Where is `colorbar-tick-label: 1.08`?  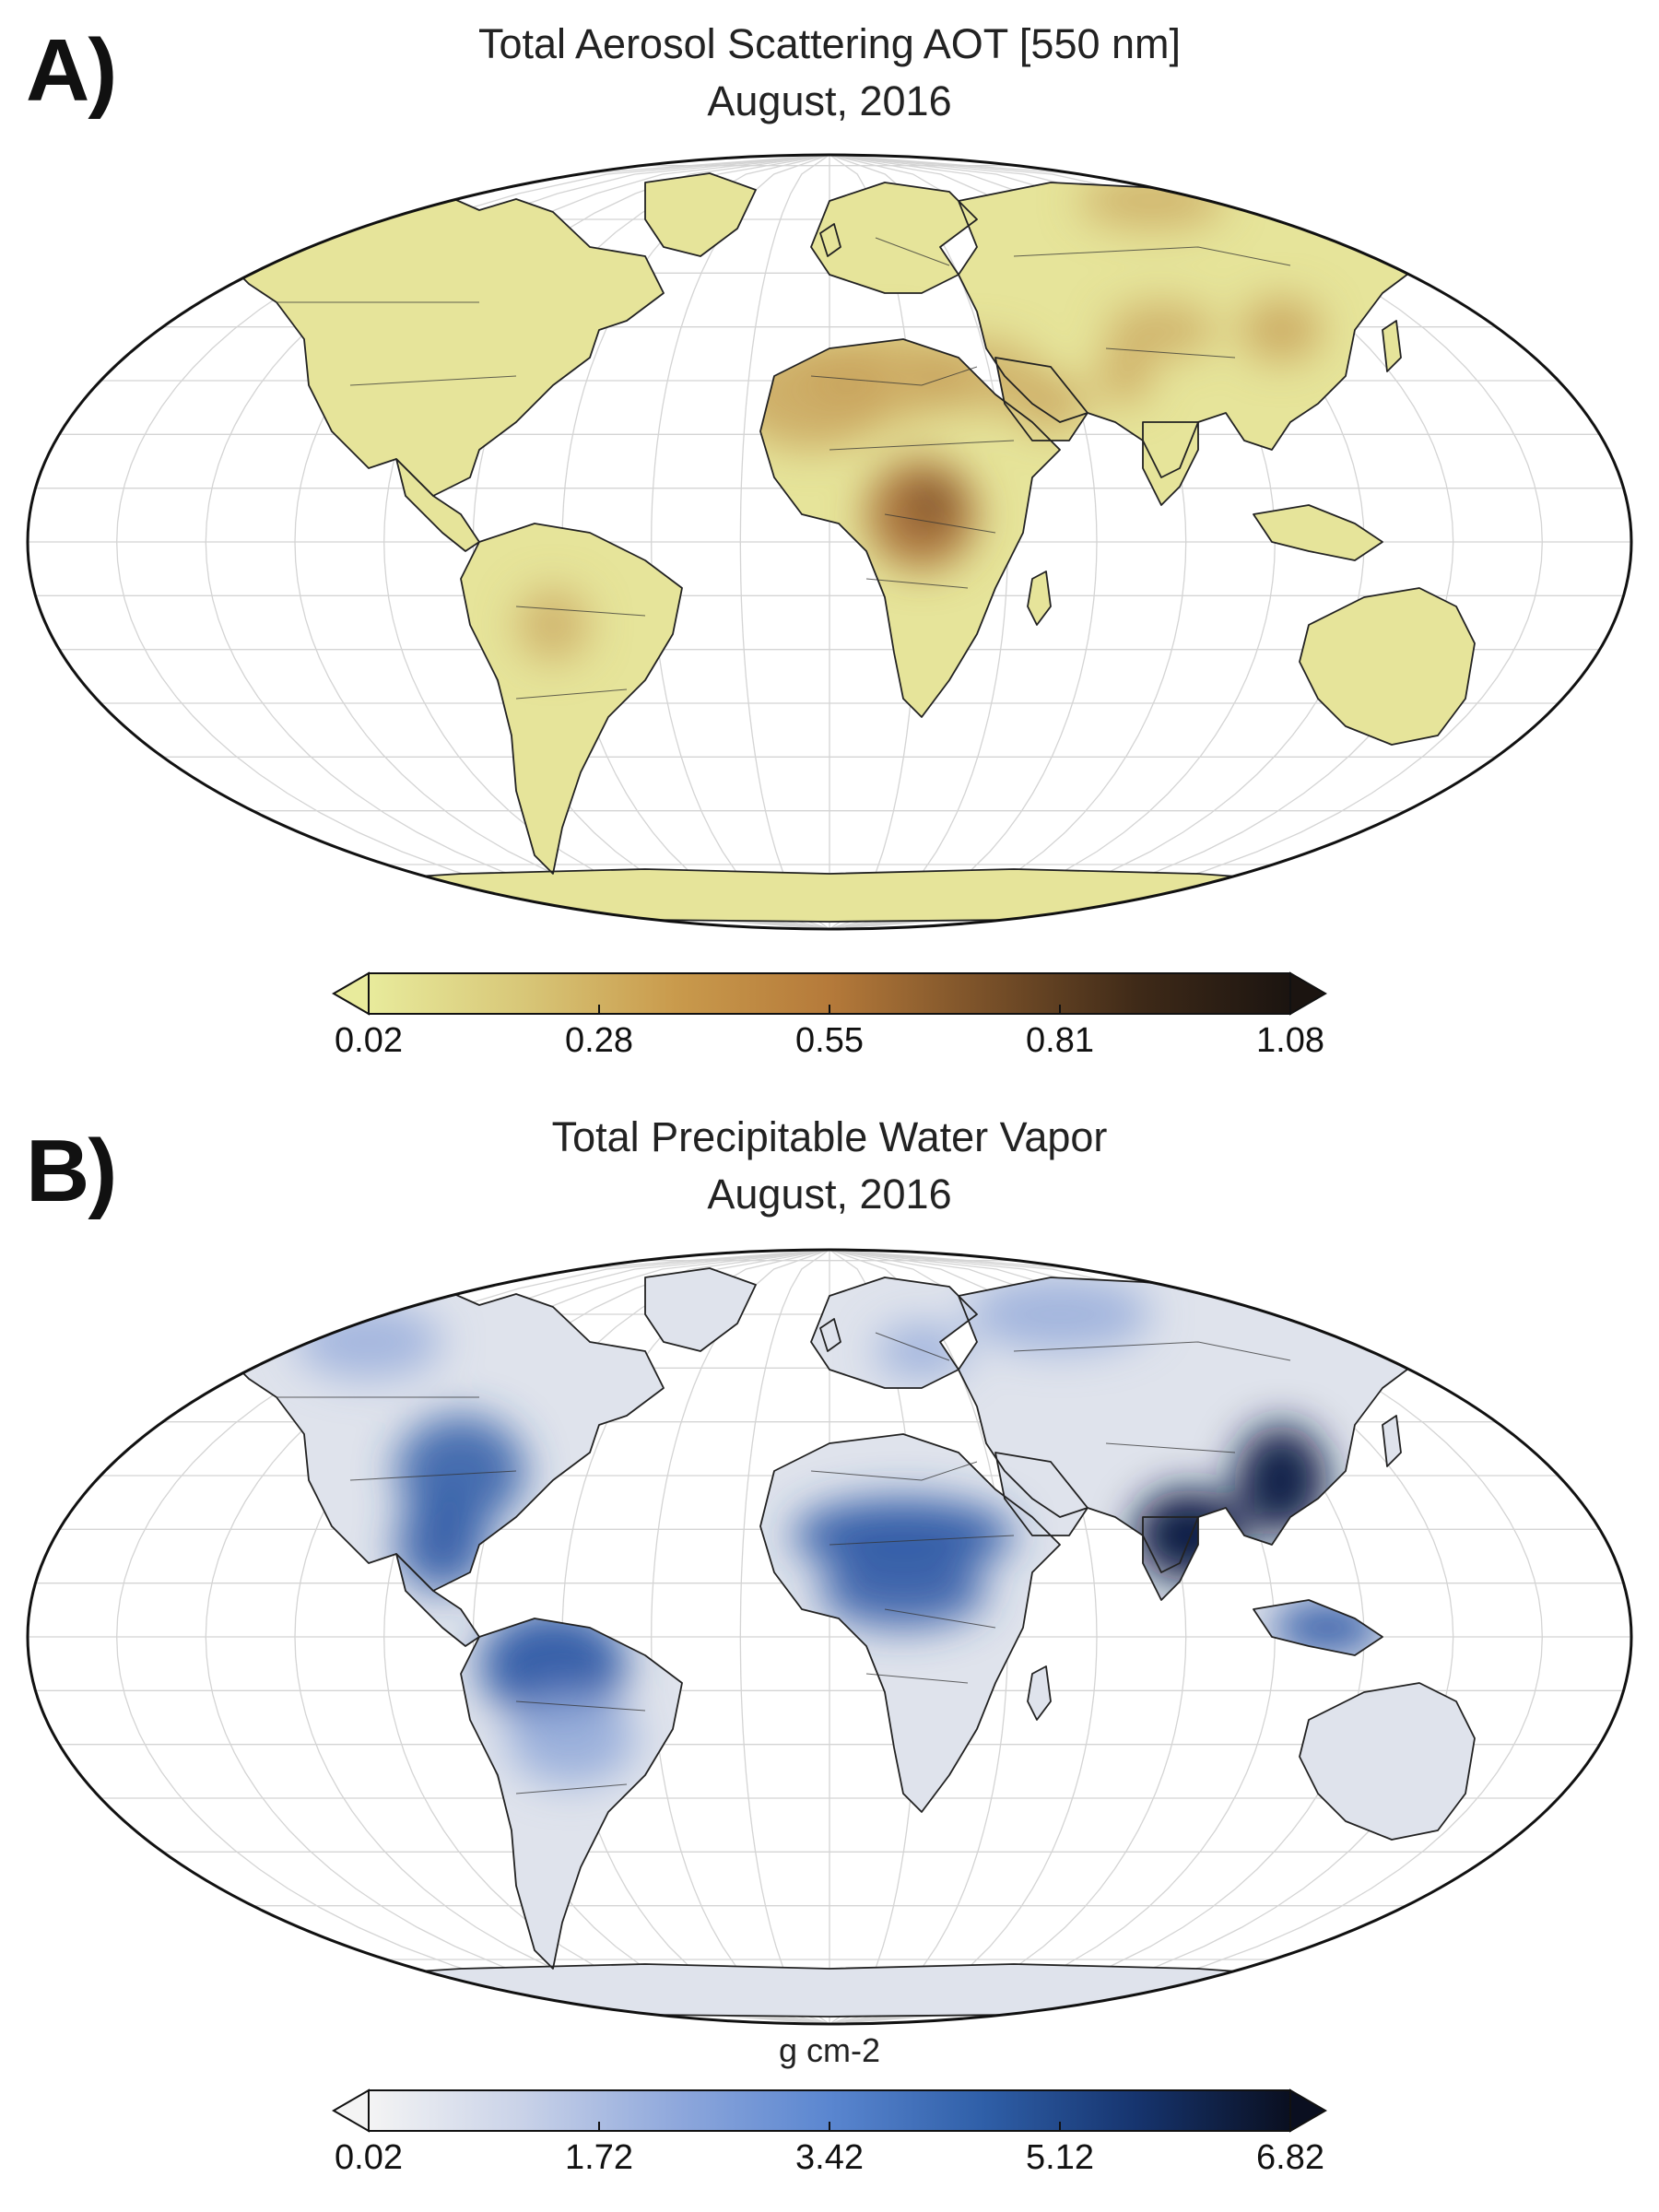 colorbar-tick-label: 1.08 is located at coordinates (1290, 1040).